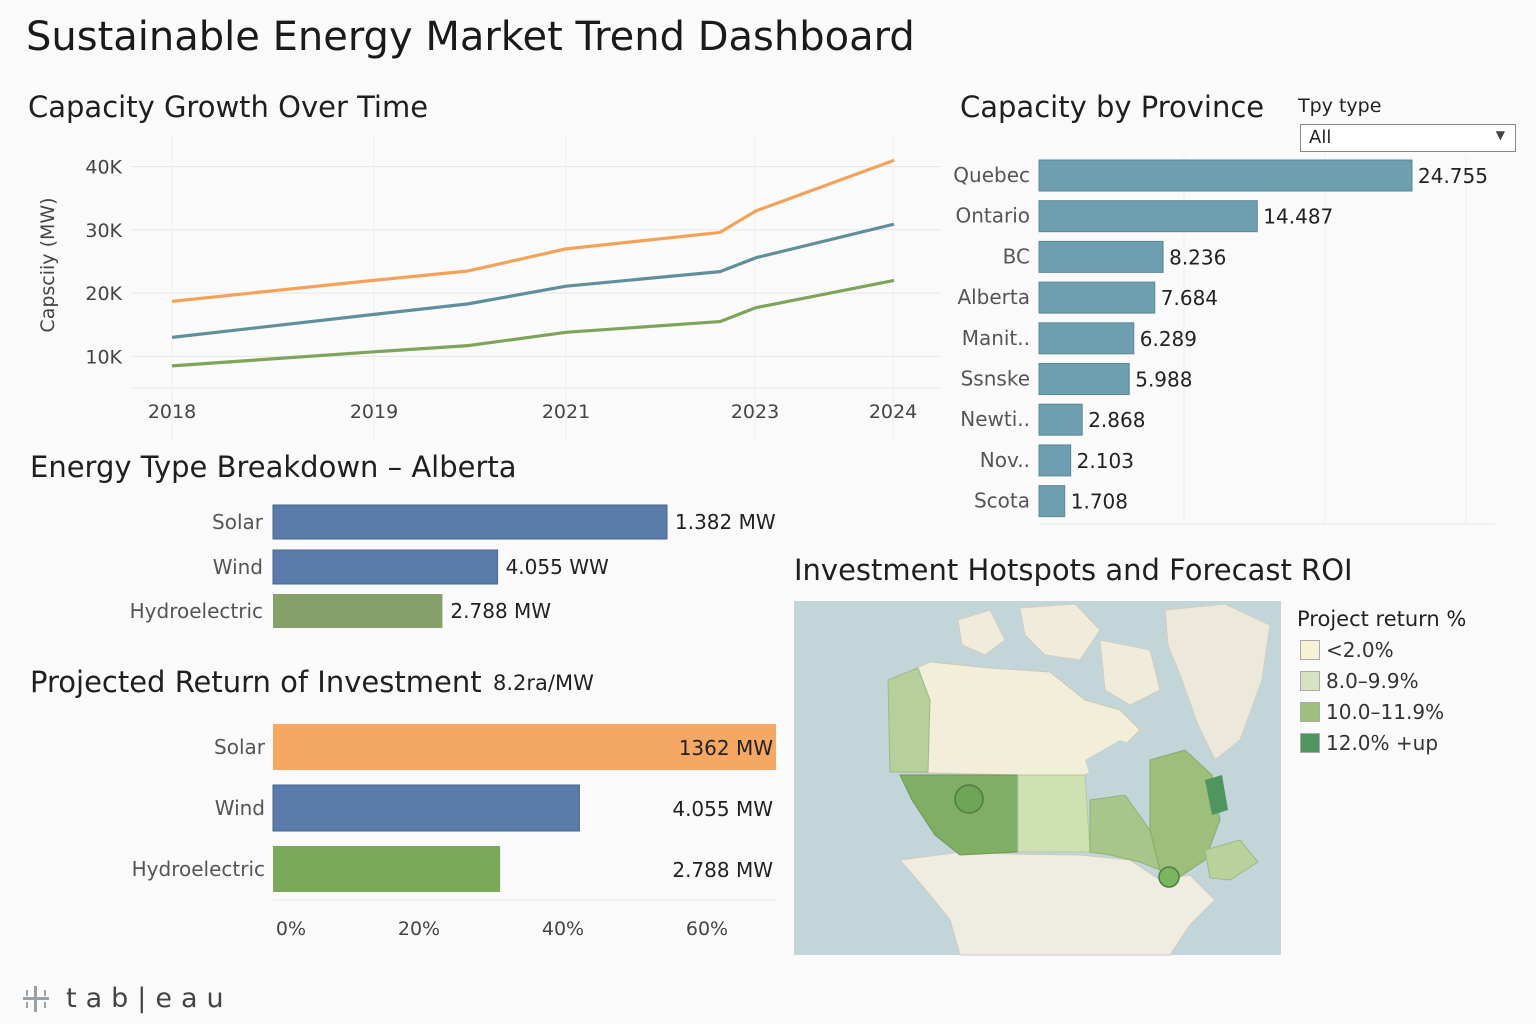  What do you see at coordinates (995, 379) in the screenshot?
I see `province-label: Ssnske` at bounding box center [995, 379].